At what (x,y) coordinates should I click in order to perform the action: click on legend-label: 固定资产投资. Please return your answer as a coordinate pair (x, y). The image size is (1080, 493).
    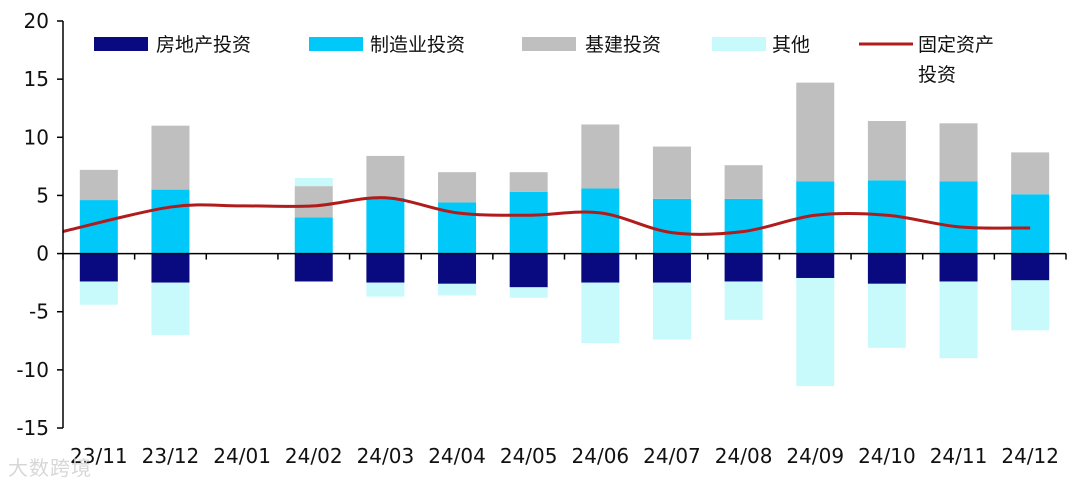
    Looking at the image, I should click on (956, 60).